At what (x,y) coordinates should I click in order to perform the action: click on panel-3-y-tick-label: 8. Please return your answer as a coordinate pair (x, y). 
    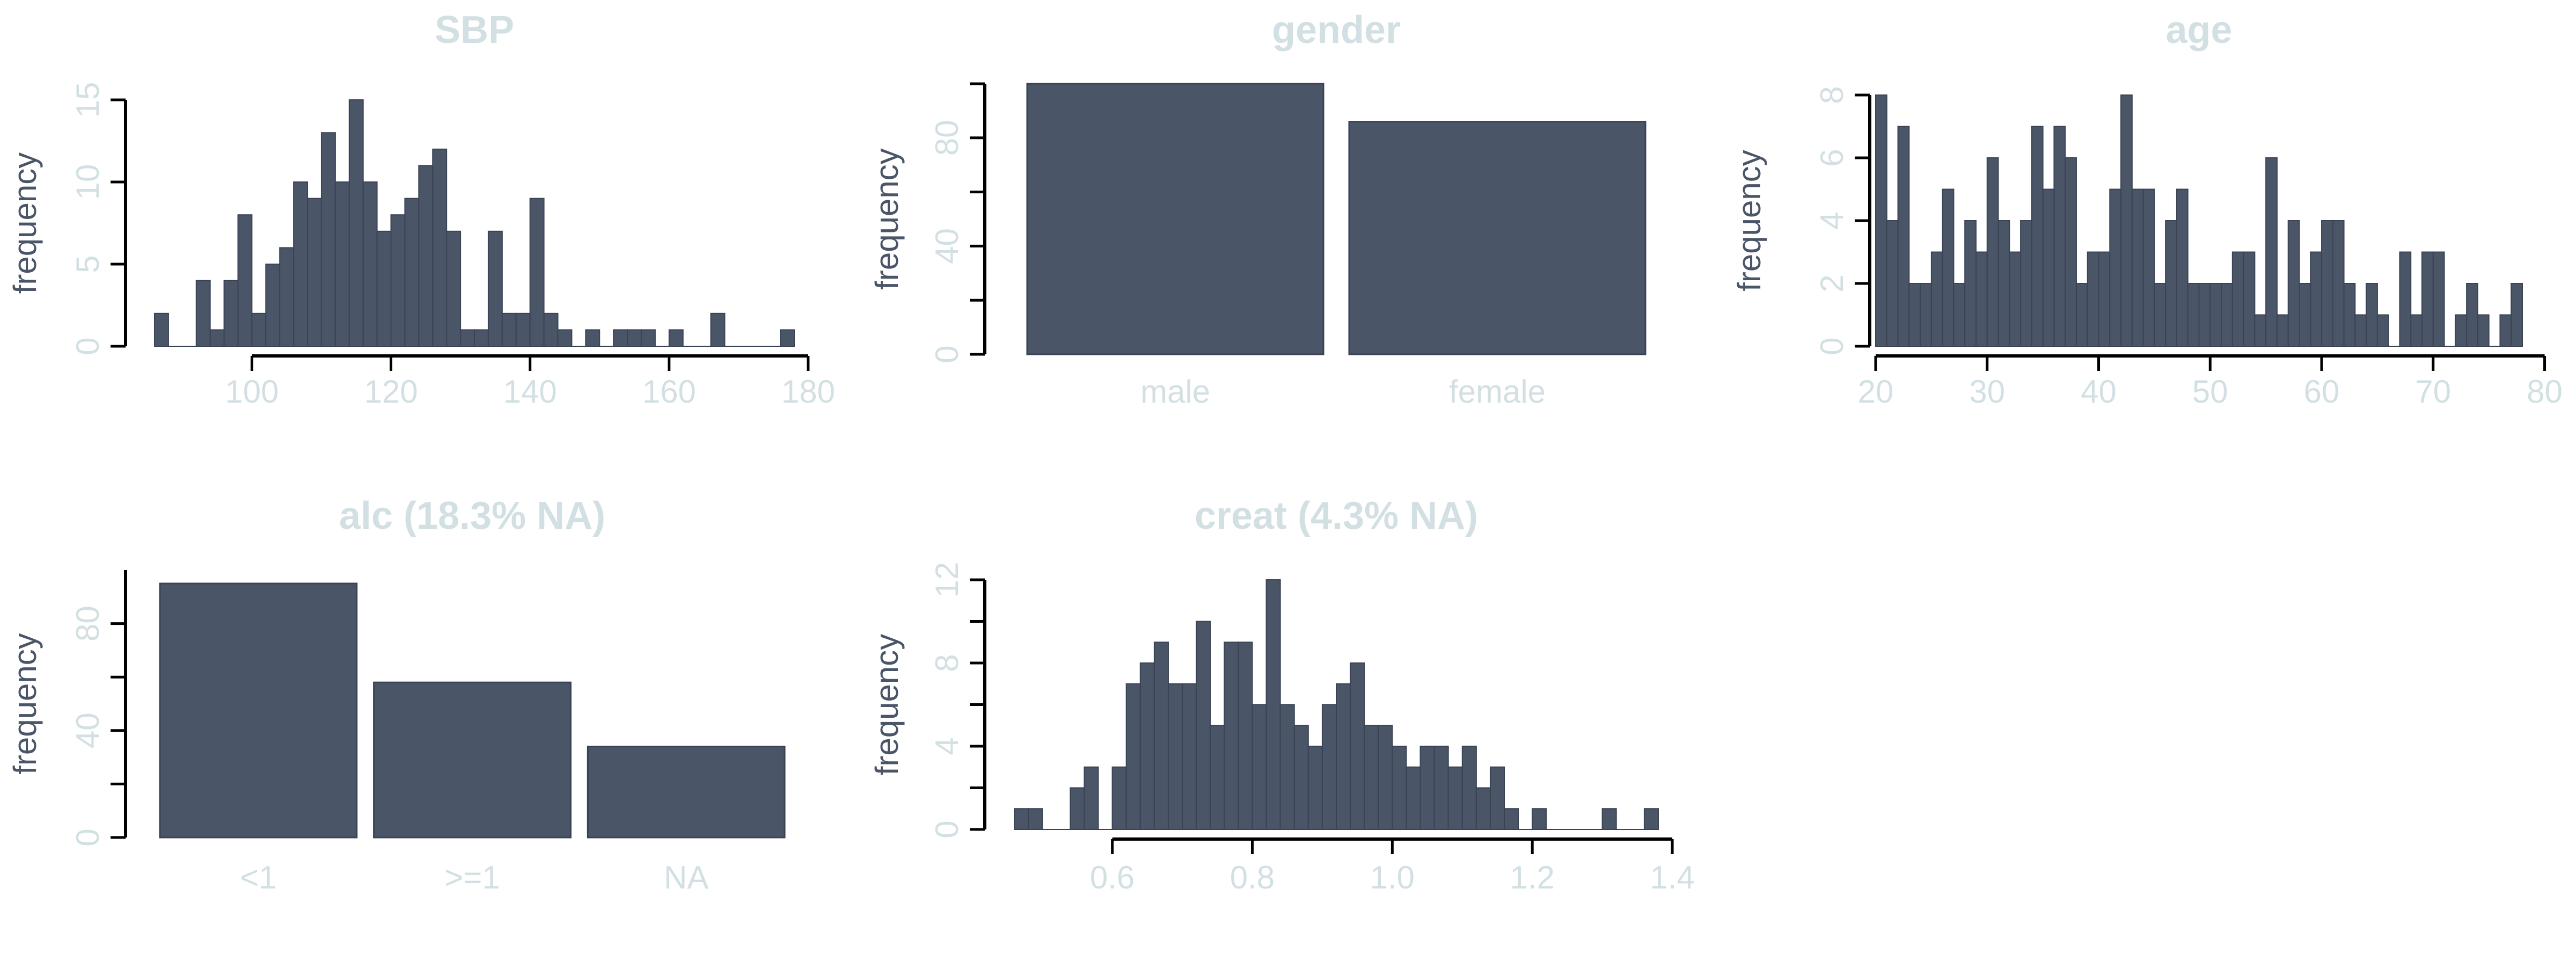
    Looking at the image, I should click on (1832, 95).